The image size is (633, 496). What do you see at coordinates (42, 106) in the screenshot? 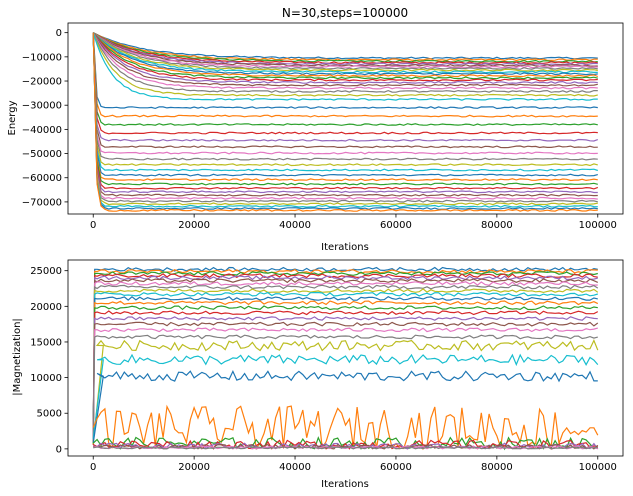
I see `y-tick-label: −30000` at bounding box center [42, 106].